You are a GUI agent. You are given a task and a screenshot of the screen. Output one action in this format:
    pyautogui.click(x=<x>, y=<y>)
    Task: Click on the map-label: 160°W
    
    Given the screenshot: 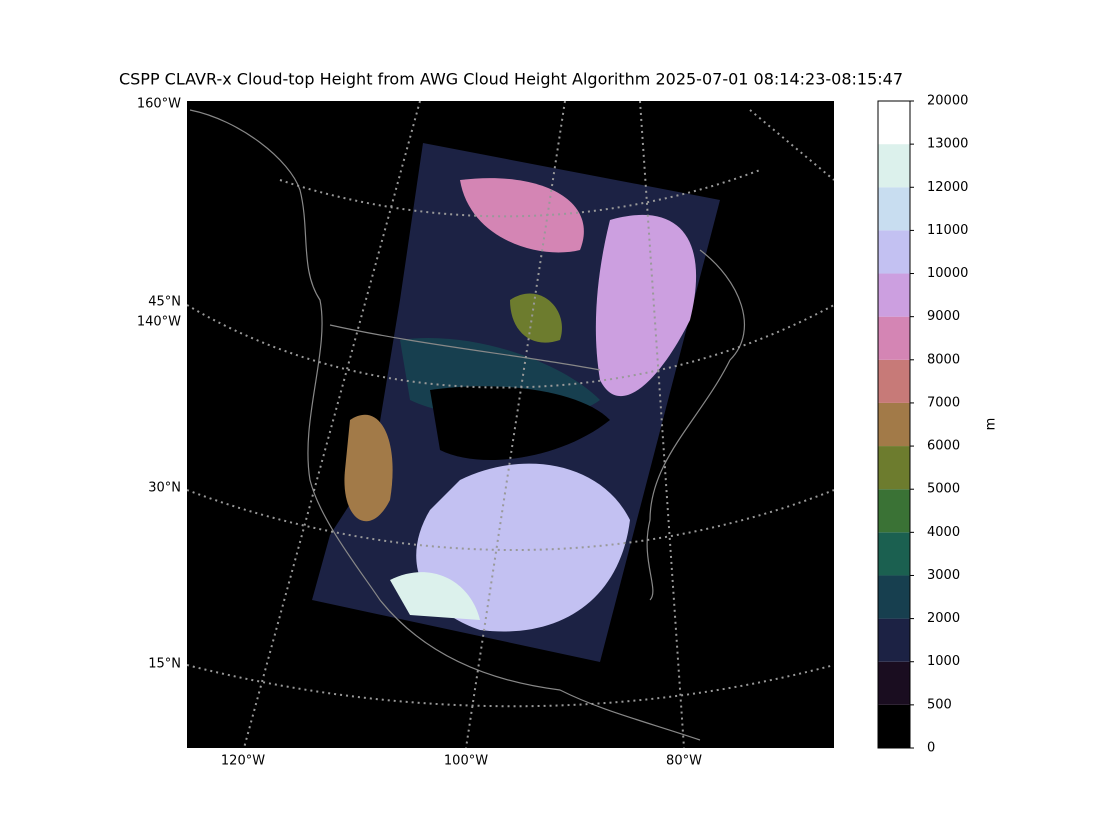 What is the action you would take?
    pyautogui.click(x=159, y=104)
    